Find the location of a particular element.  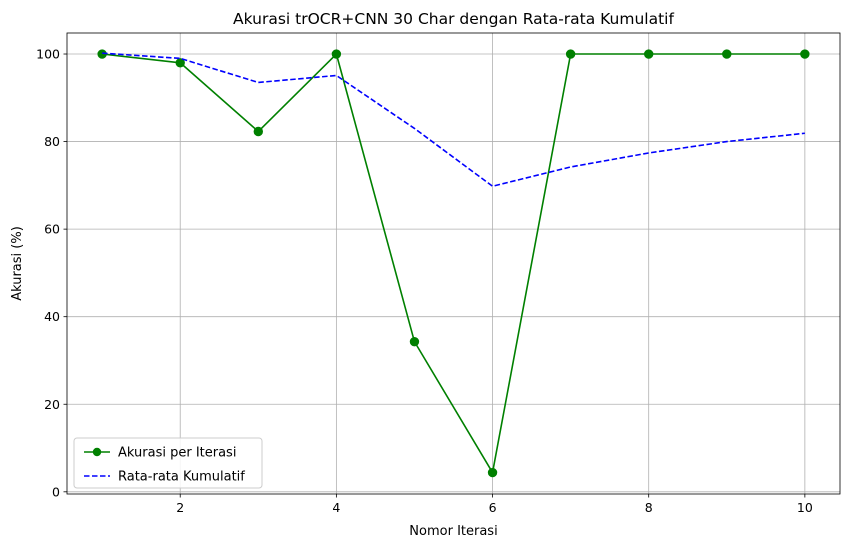

x-tick-label: 10 is located at coordinates (805, 507).